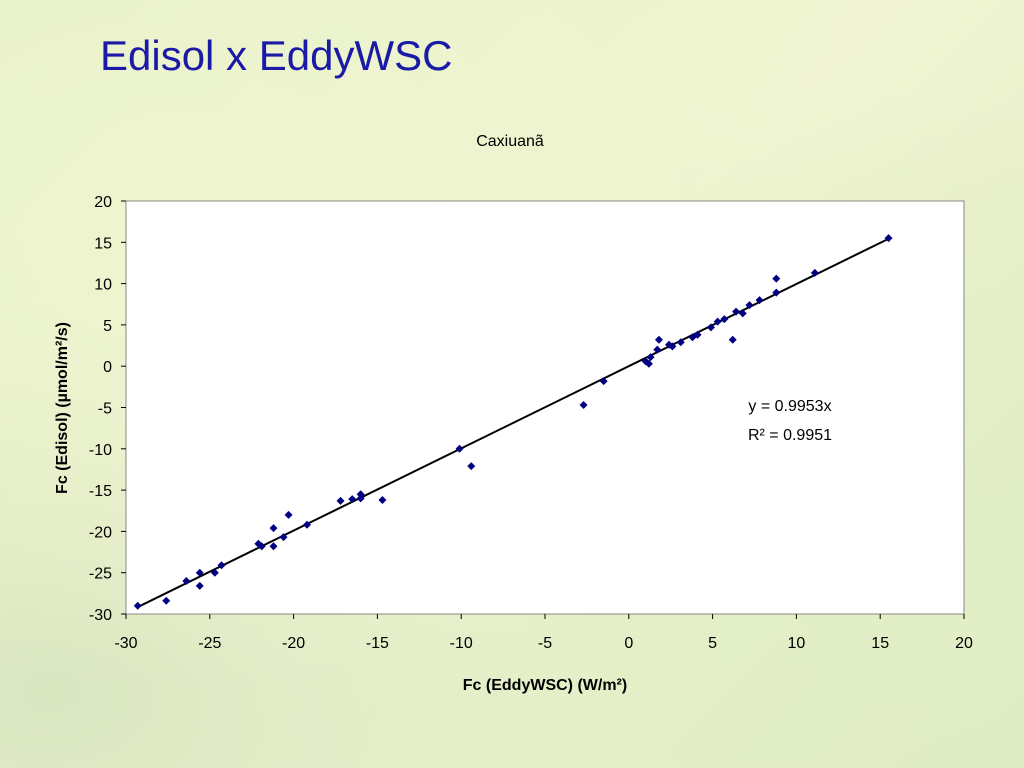 This screenshot has height=768, width=1024. What do you see at coordinates (107, 367) in the screenshot?
I see `y-tick-label: 0` at bounding box center [107, 367].